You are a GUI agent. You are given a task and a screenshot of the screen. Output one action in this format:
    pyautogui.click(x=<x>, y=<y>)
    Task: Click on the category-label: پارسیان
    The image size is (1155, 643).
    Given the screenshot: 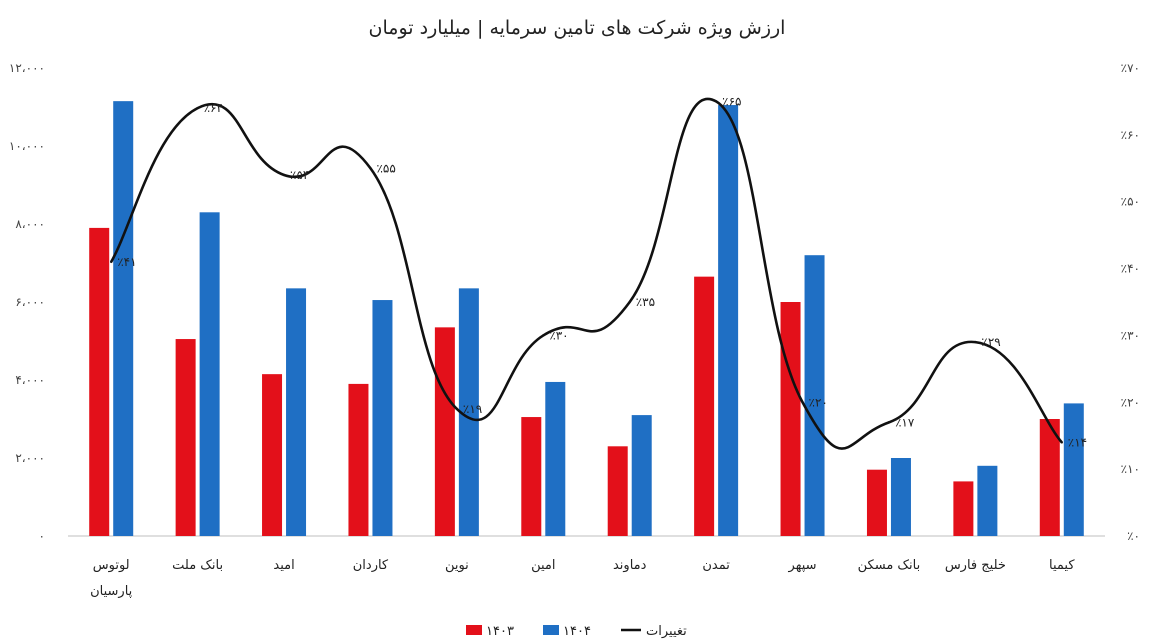 What is the action you would take?
    pyautogui.click(x=111, y=591)
    